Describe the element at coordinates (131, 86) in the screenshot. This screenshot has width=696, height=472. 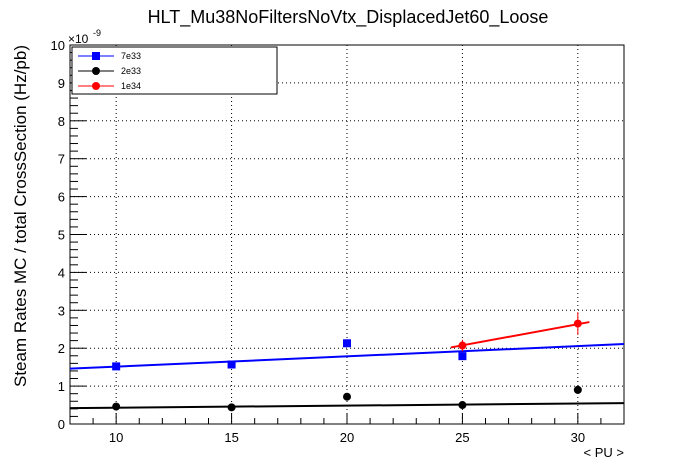
I see `series-1e34-legend-label: 1e34` at that location.